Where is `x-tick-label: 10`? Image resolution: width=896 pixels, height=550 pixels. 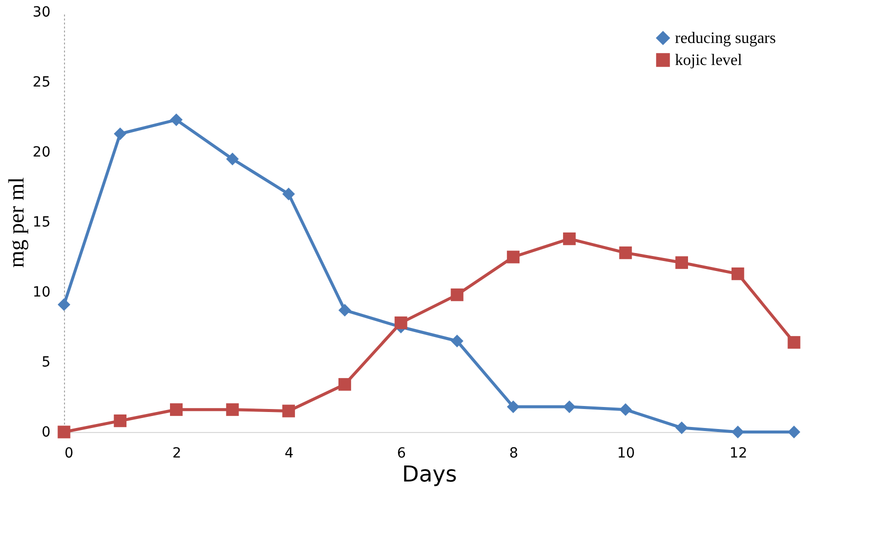
x-tick-label: 10 is located at coordinates (626, 454).